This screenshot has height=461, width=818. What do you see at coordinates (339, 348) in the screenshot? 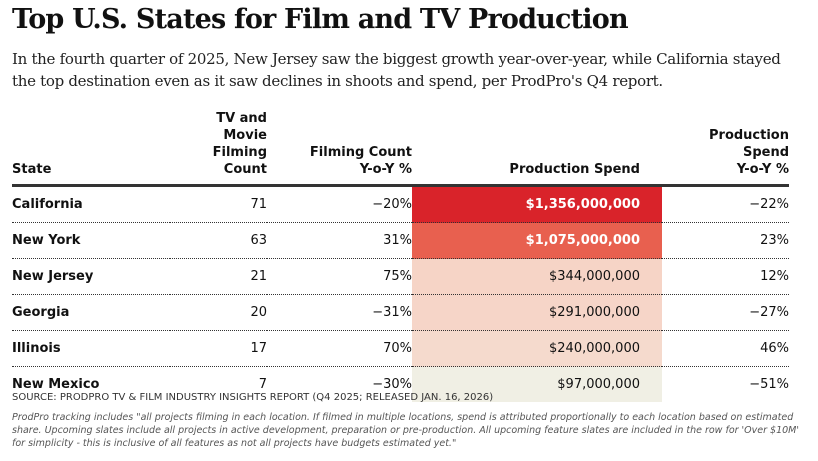
I see `cell-filming-yoy: 70%` at bounding box center [339, 348].